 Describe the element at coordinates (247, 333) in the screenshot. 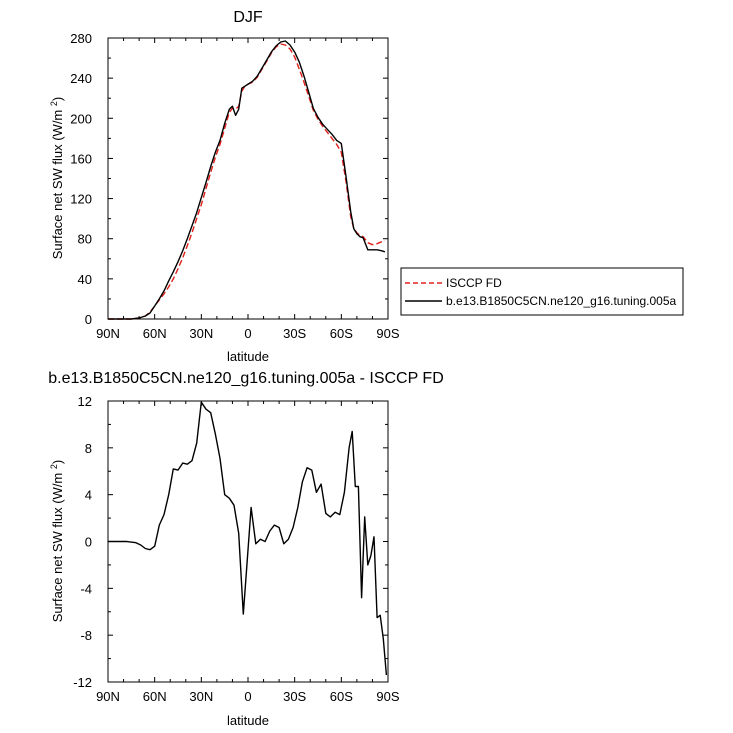

I see `top-x-tick-label: 0` at that location.